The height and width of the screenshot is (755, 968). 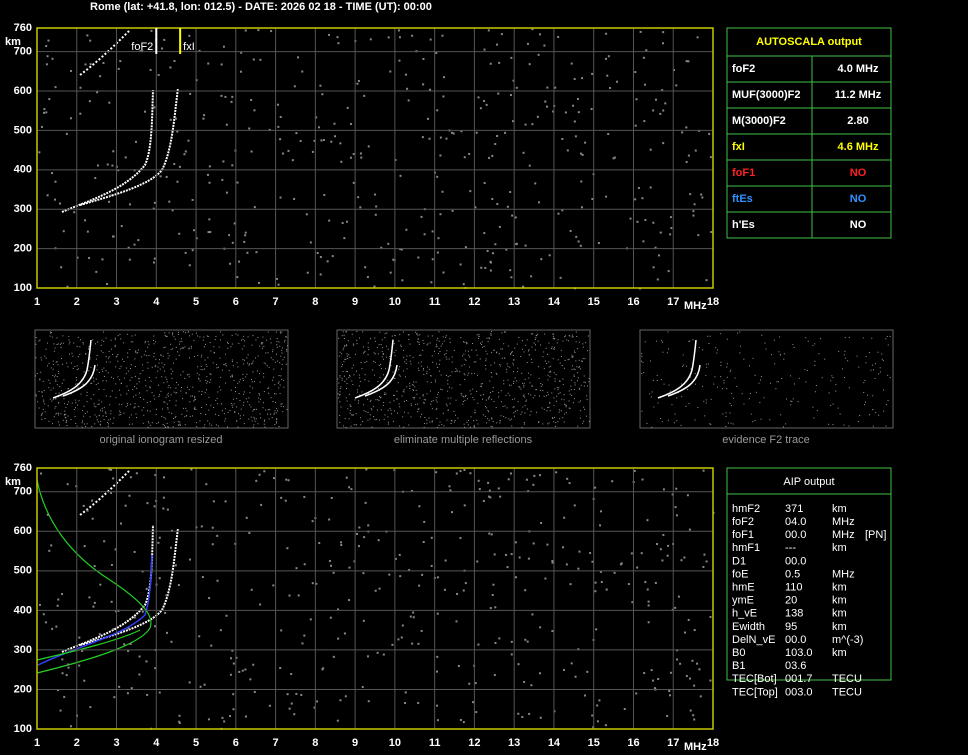 I want to click on table-title: AIP output, so click(x=808, y=482).